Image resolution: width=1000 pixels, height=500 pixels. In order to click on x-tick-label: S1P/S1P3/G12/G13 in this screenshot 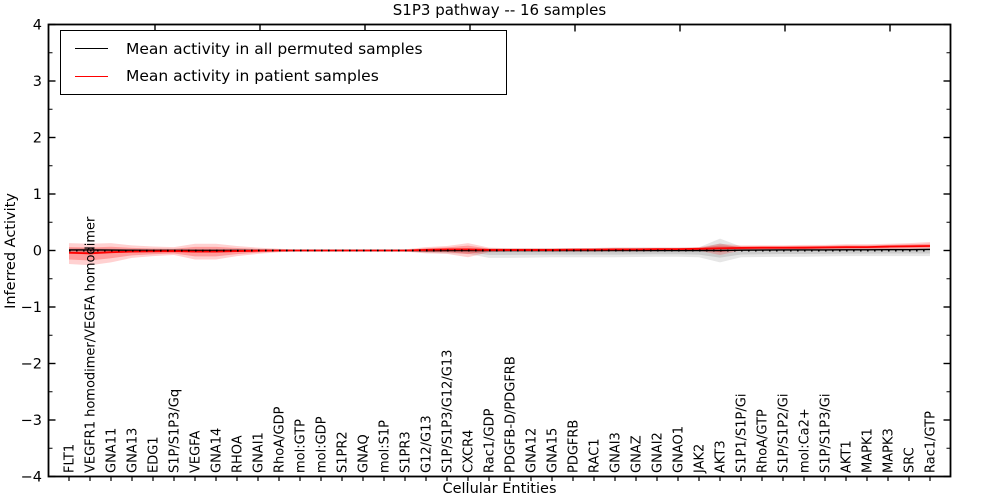, I will do `click(448, 411)`.